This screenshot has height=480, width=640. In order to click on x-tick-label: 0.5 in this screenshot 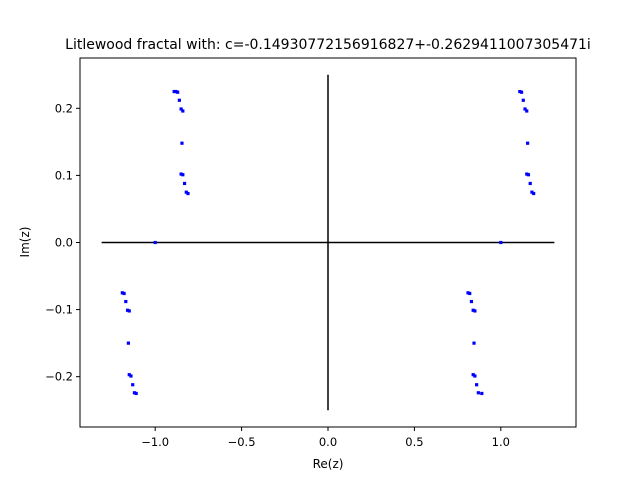, I will do `click(414, 442)`.